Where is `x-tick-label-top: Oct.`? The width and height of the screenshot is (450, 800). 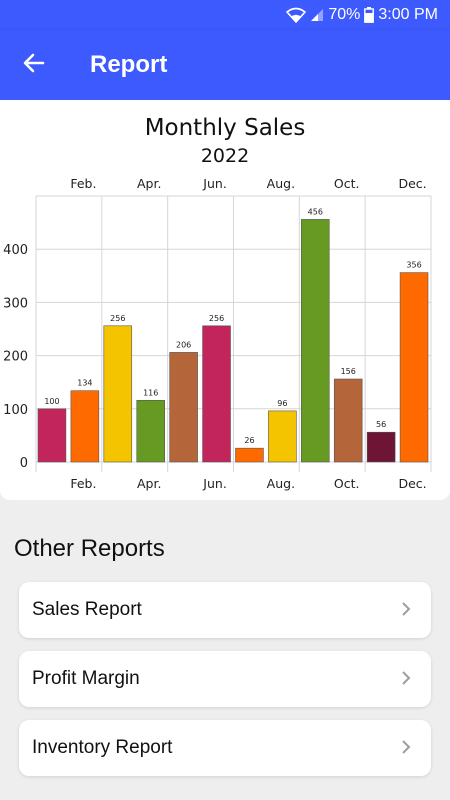 x-tick-label-top: Oct. is located at coordinates (347, 183).